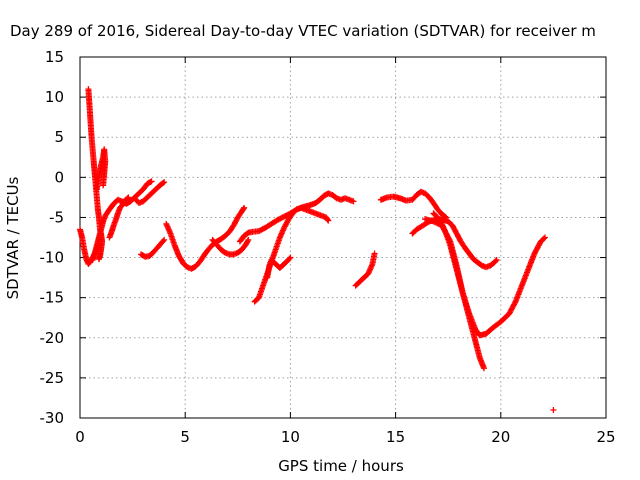 This screenshot has width=640, height=480. I want to click on series-arc-g, so click(153, 248).